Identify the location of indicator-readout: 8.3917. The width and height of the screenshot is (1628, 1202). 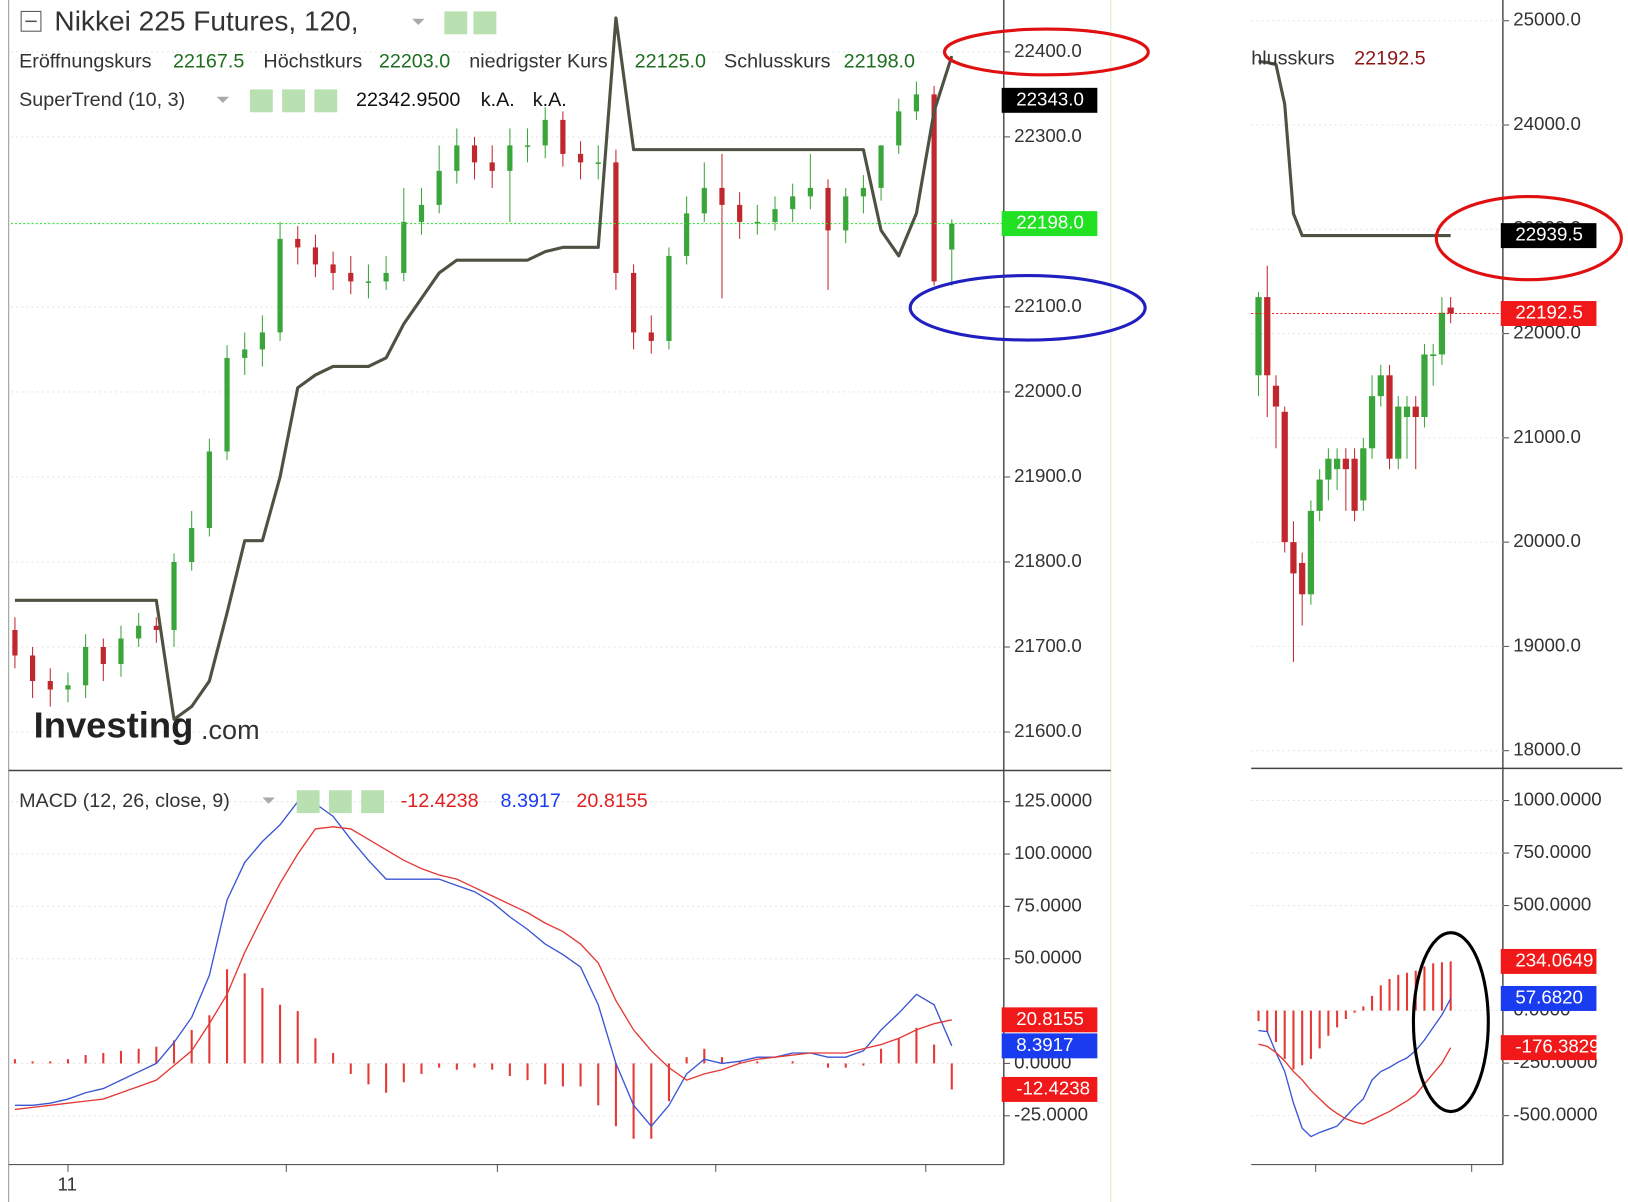
(531, 801).